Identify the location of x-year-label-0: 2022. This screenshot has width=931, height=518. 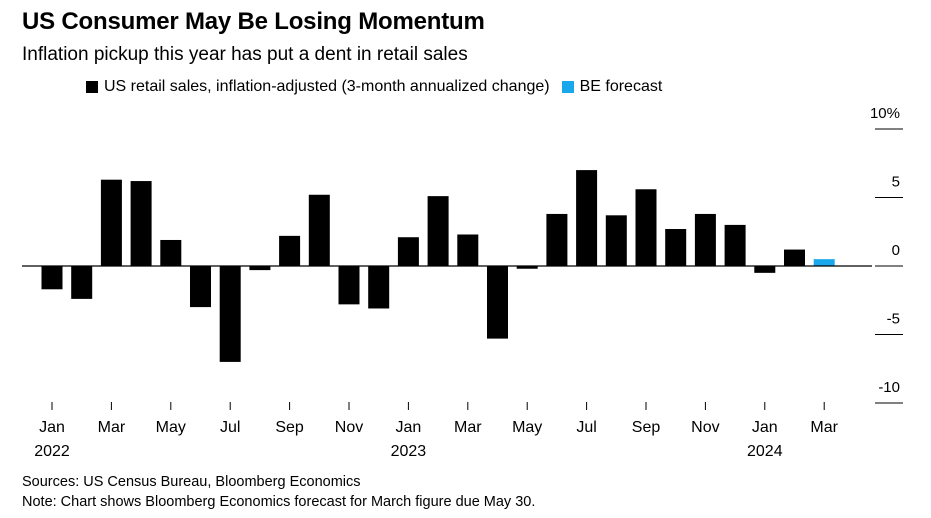
(52, 451).